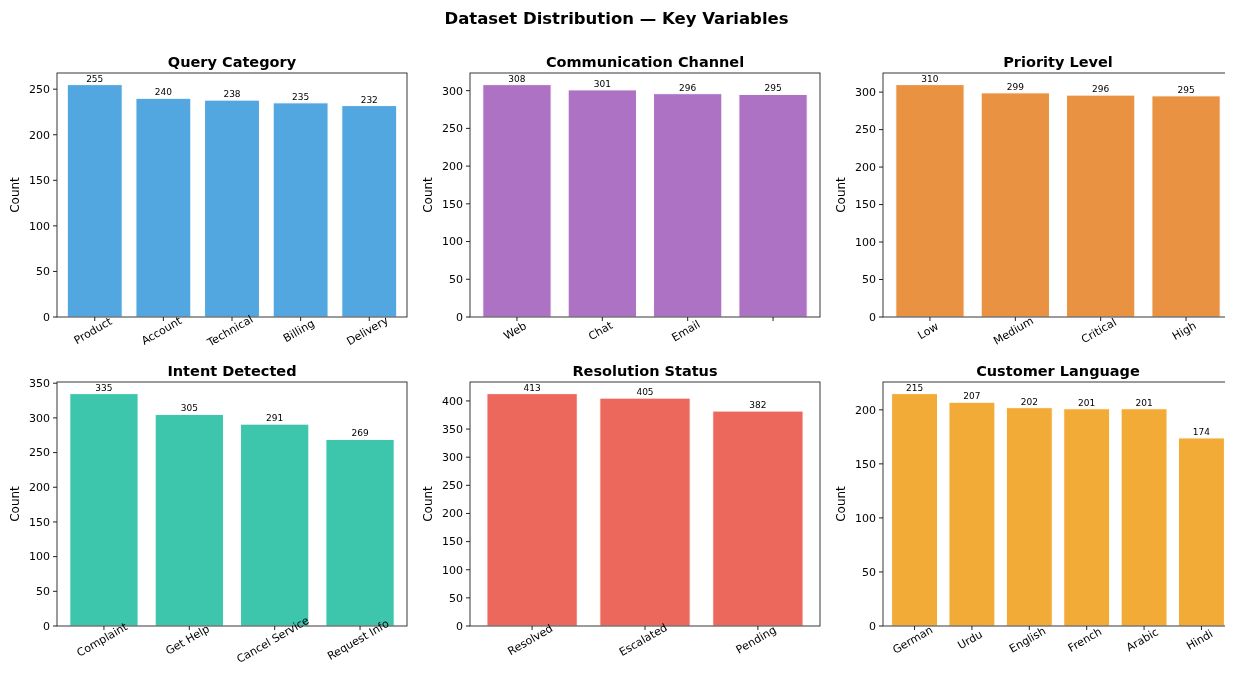 This screenshot has height=679, width=1233. I want to click on x-tick-label: Web, so click(515, 331).